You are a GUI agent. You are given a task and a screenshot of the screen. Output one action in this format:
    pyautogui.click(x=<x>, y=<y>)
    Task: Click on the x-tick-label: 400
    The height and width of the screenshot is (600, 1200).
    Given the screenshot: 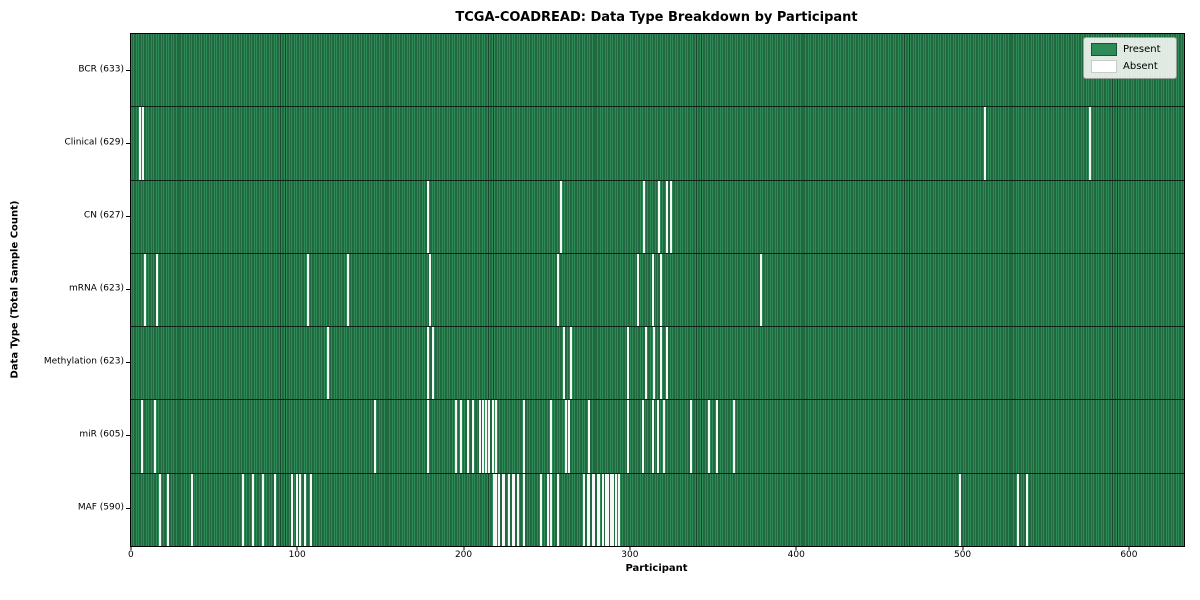 What is the action you would take?
    pyautogui.click(x=796, y=555)
    